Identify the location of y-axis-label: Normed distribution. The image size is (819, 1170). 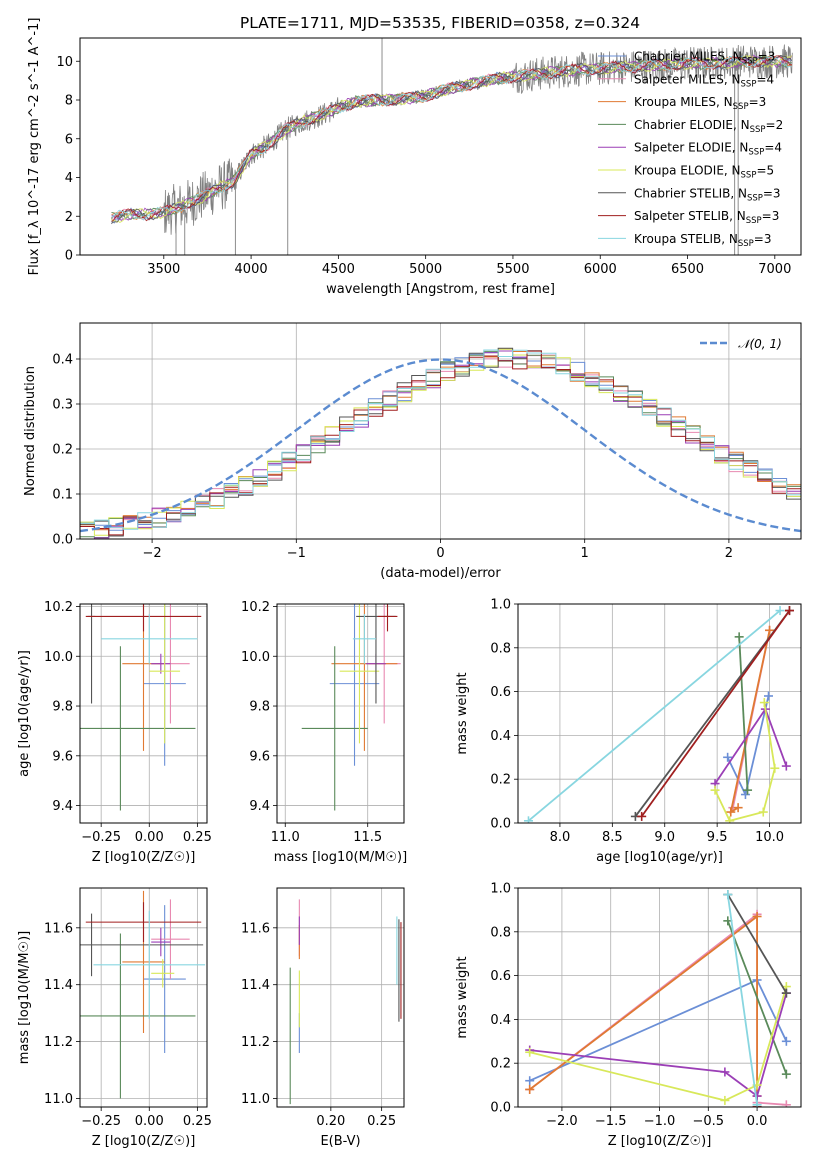
(30, 431).